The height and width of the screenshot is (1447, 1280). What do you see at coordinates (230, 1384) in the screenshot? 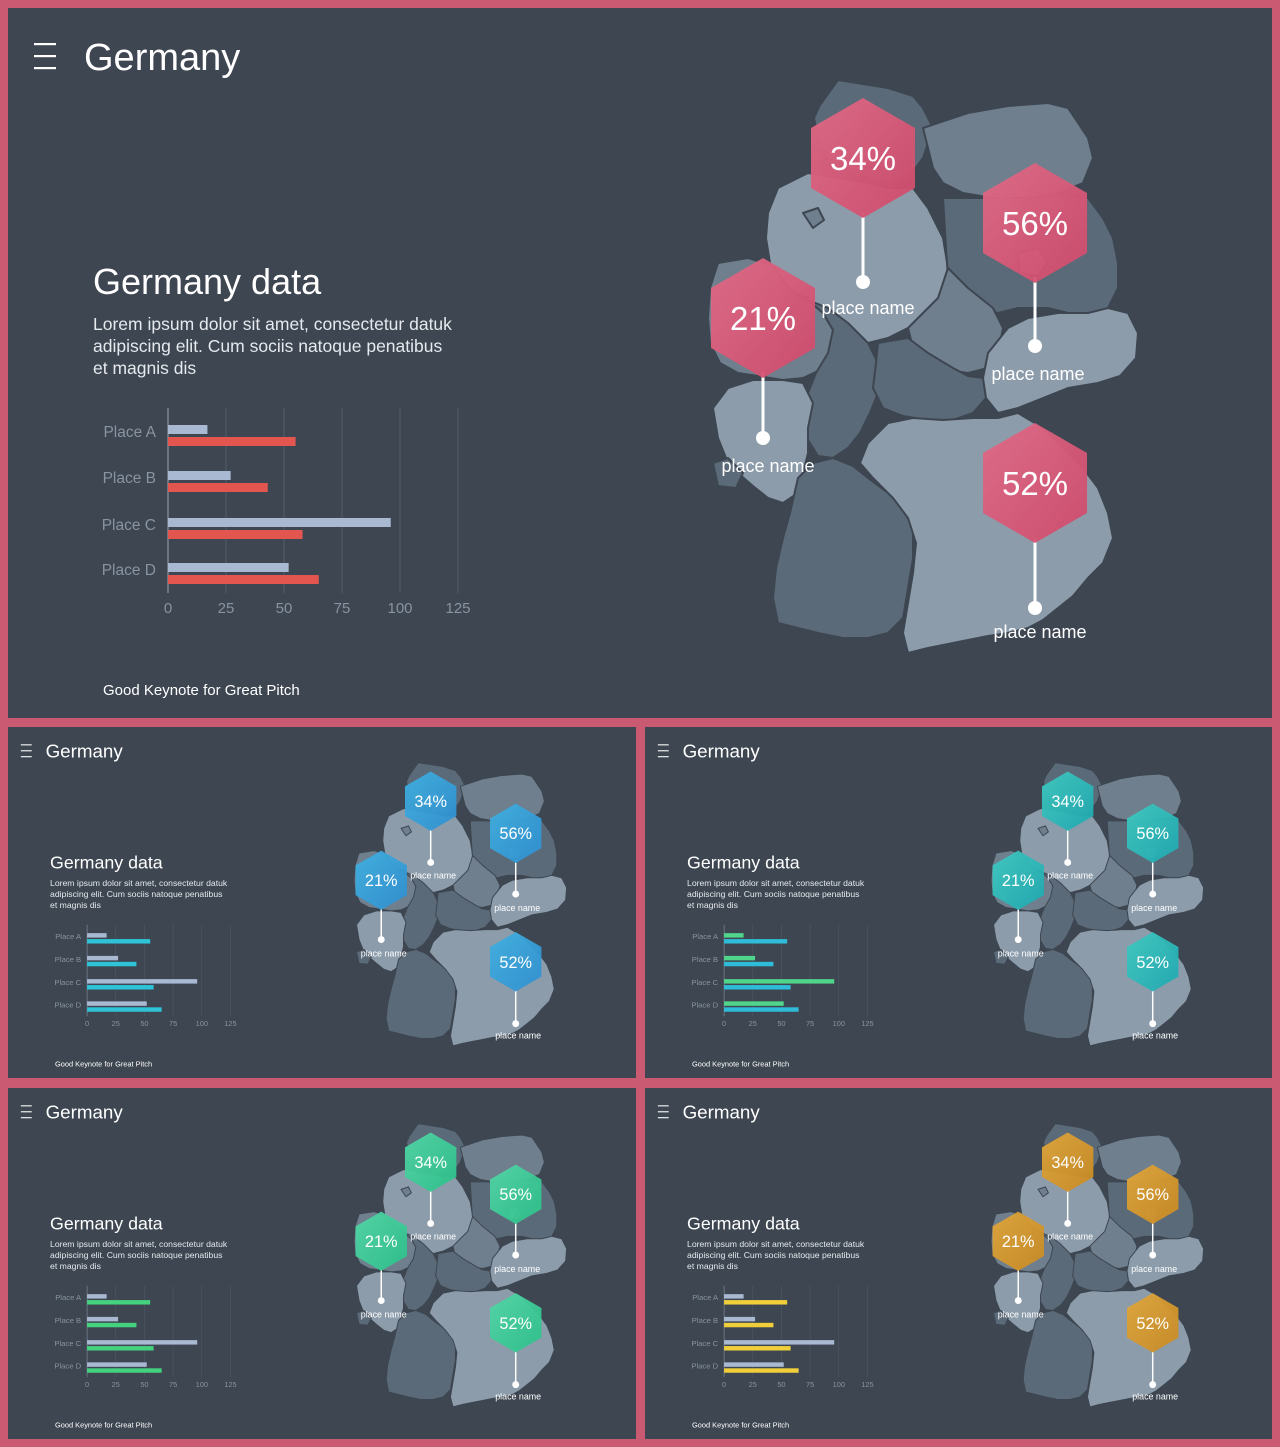
I see `x-tick-label: 125` at bounding box center [230, 1384].